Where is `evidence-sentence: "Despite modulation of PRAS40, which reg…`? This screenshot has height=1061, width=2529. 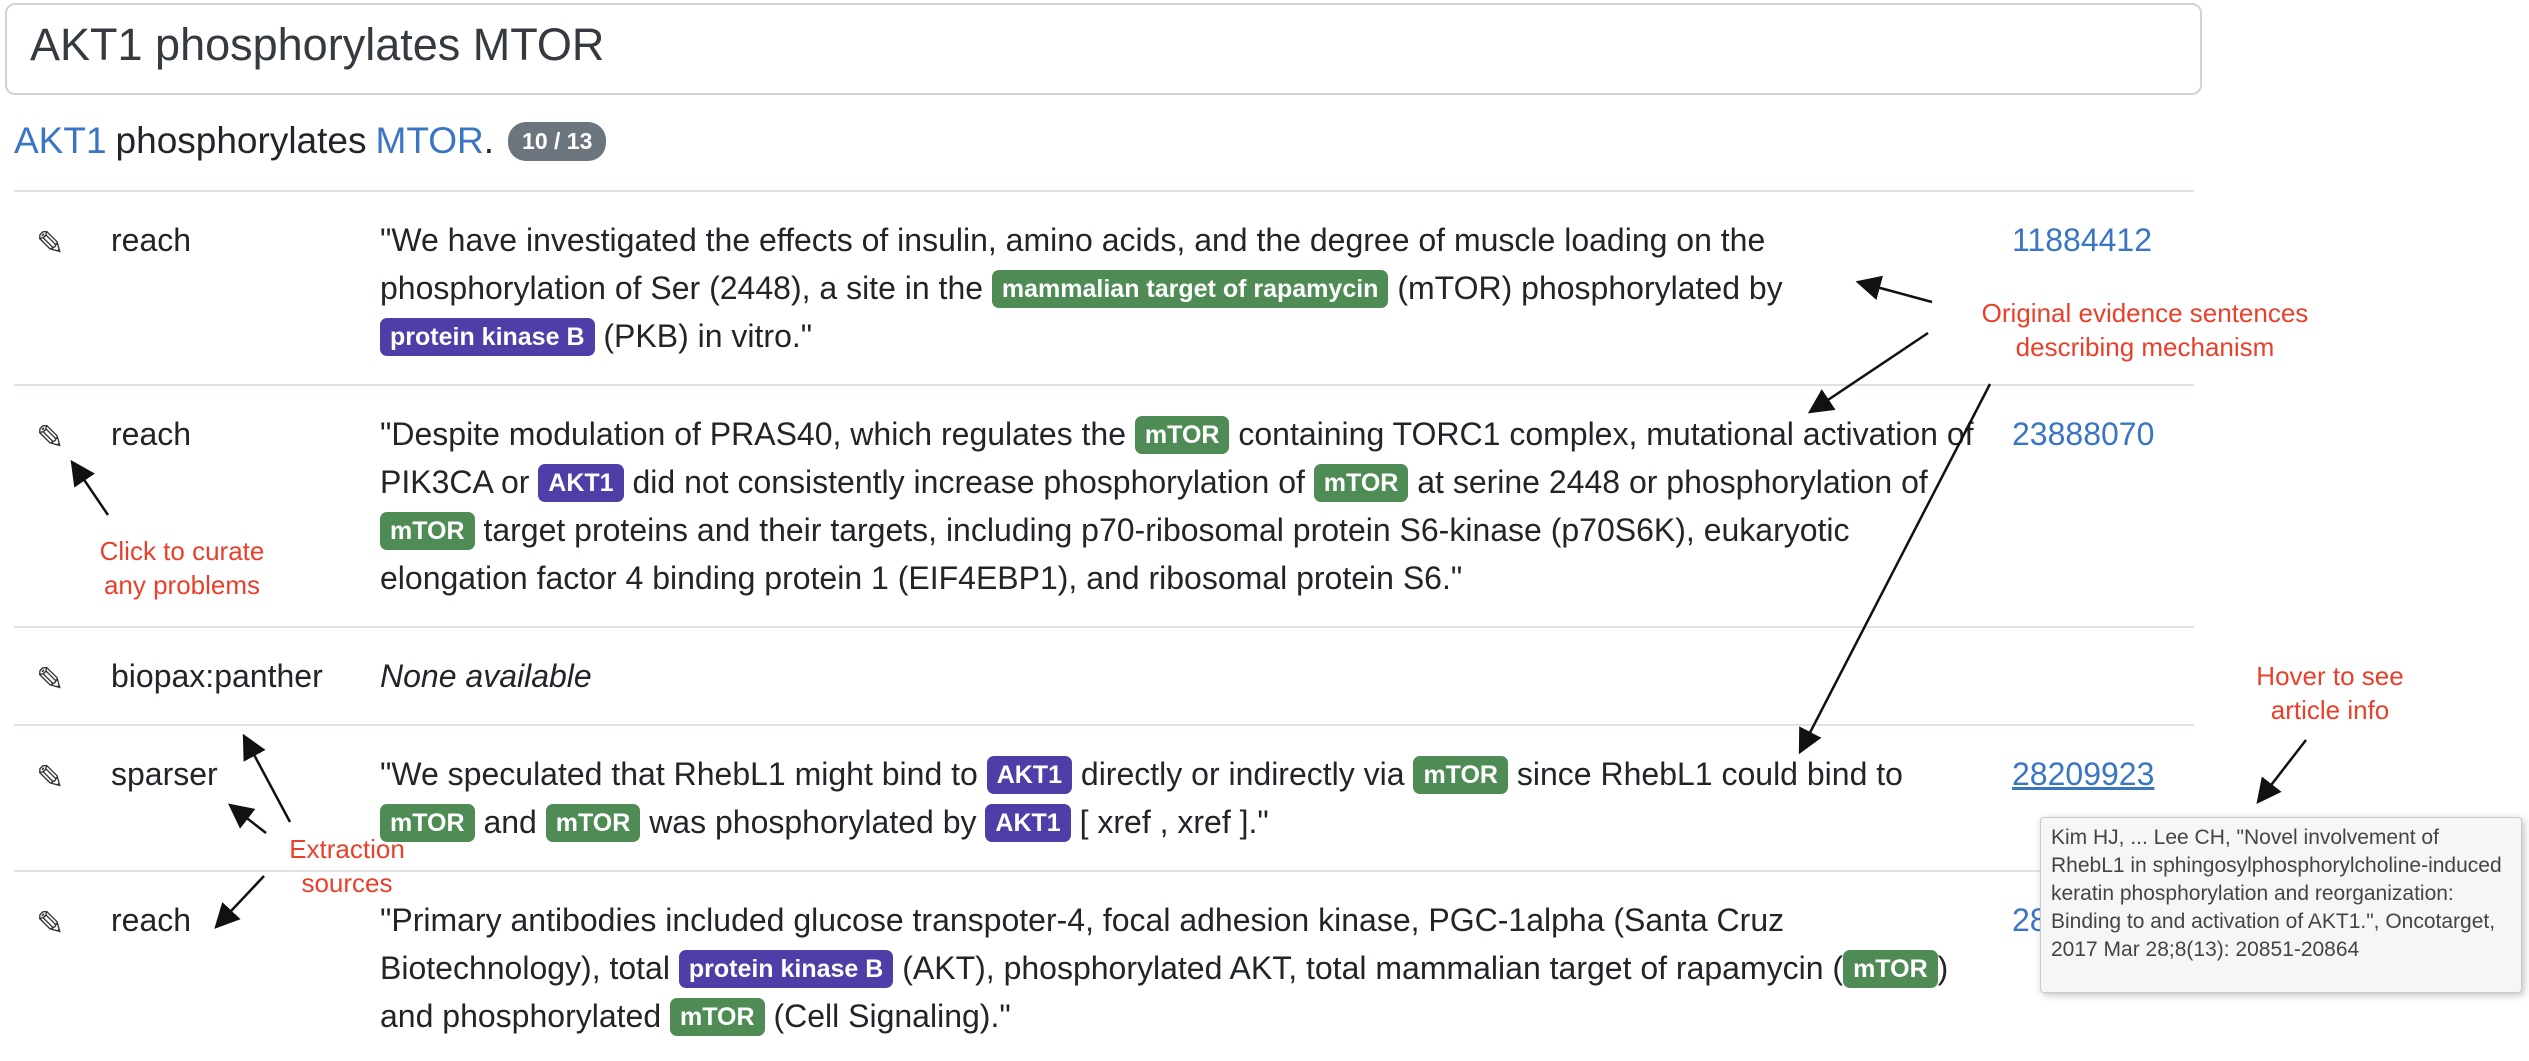 evidence-sentence: "Despite modulation of PRAS40, which reg… is located at coordinates (1180, 506).